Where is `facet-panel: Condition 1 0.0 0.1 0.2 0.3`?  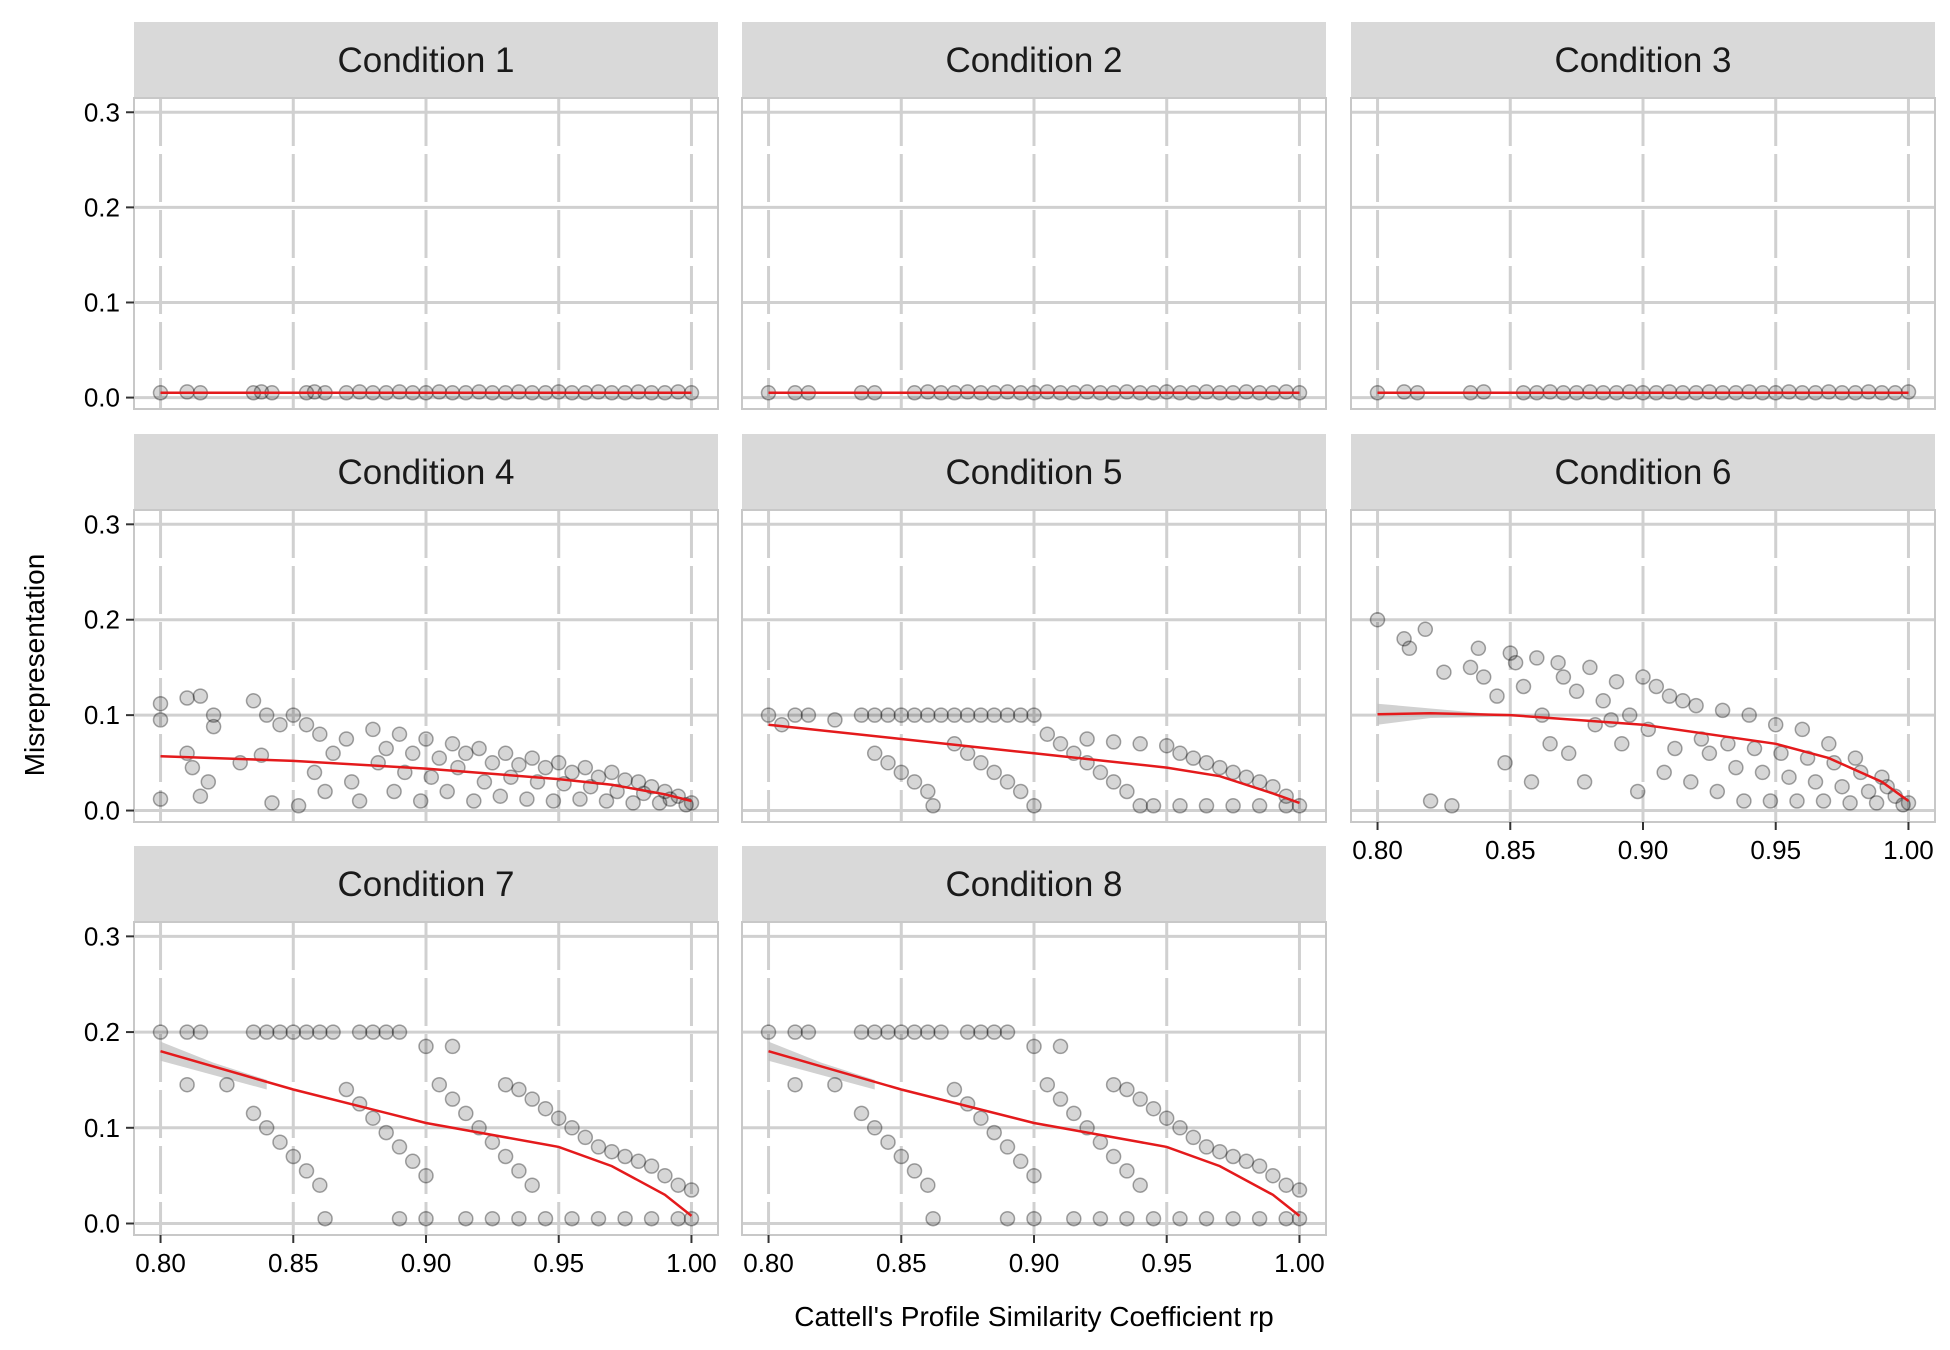
facet-panel: Condition 1 0.0 0.1 0.2 0.3 is located at coordinates (401, 217).